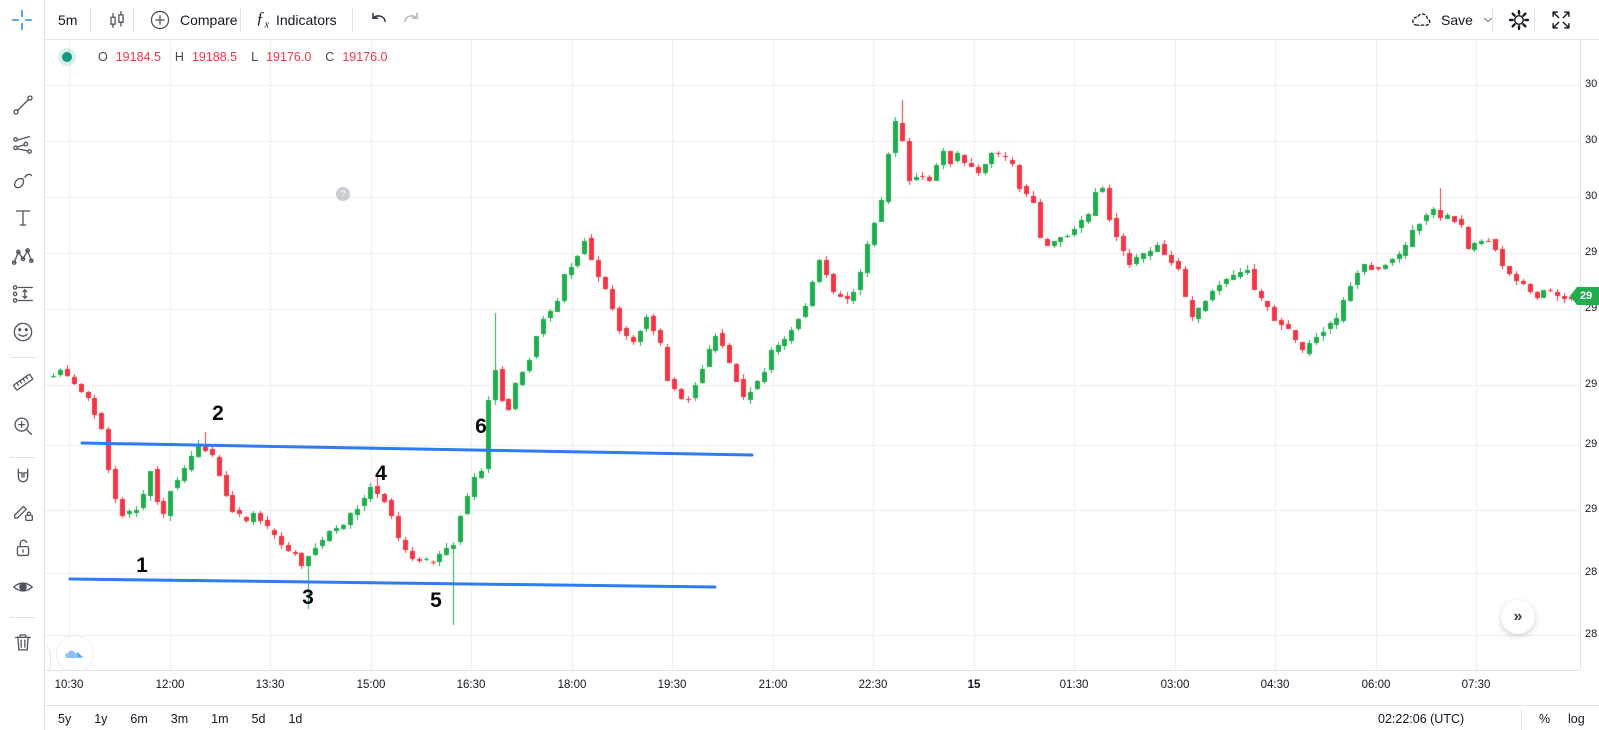  I want to click on undo-button, so click(379, 19).